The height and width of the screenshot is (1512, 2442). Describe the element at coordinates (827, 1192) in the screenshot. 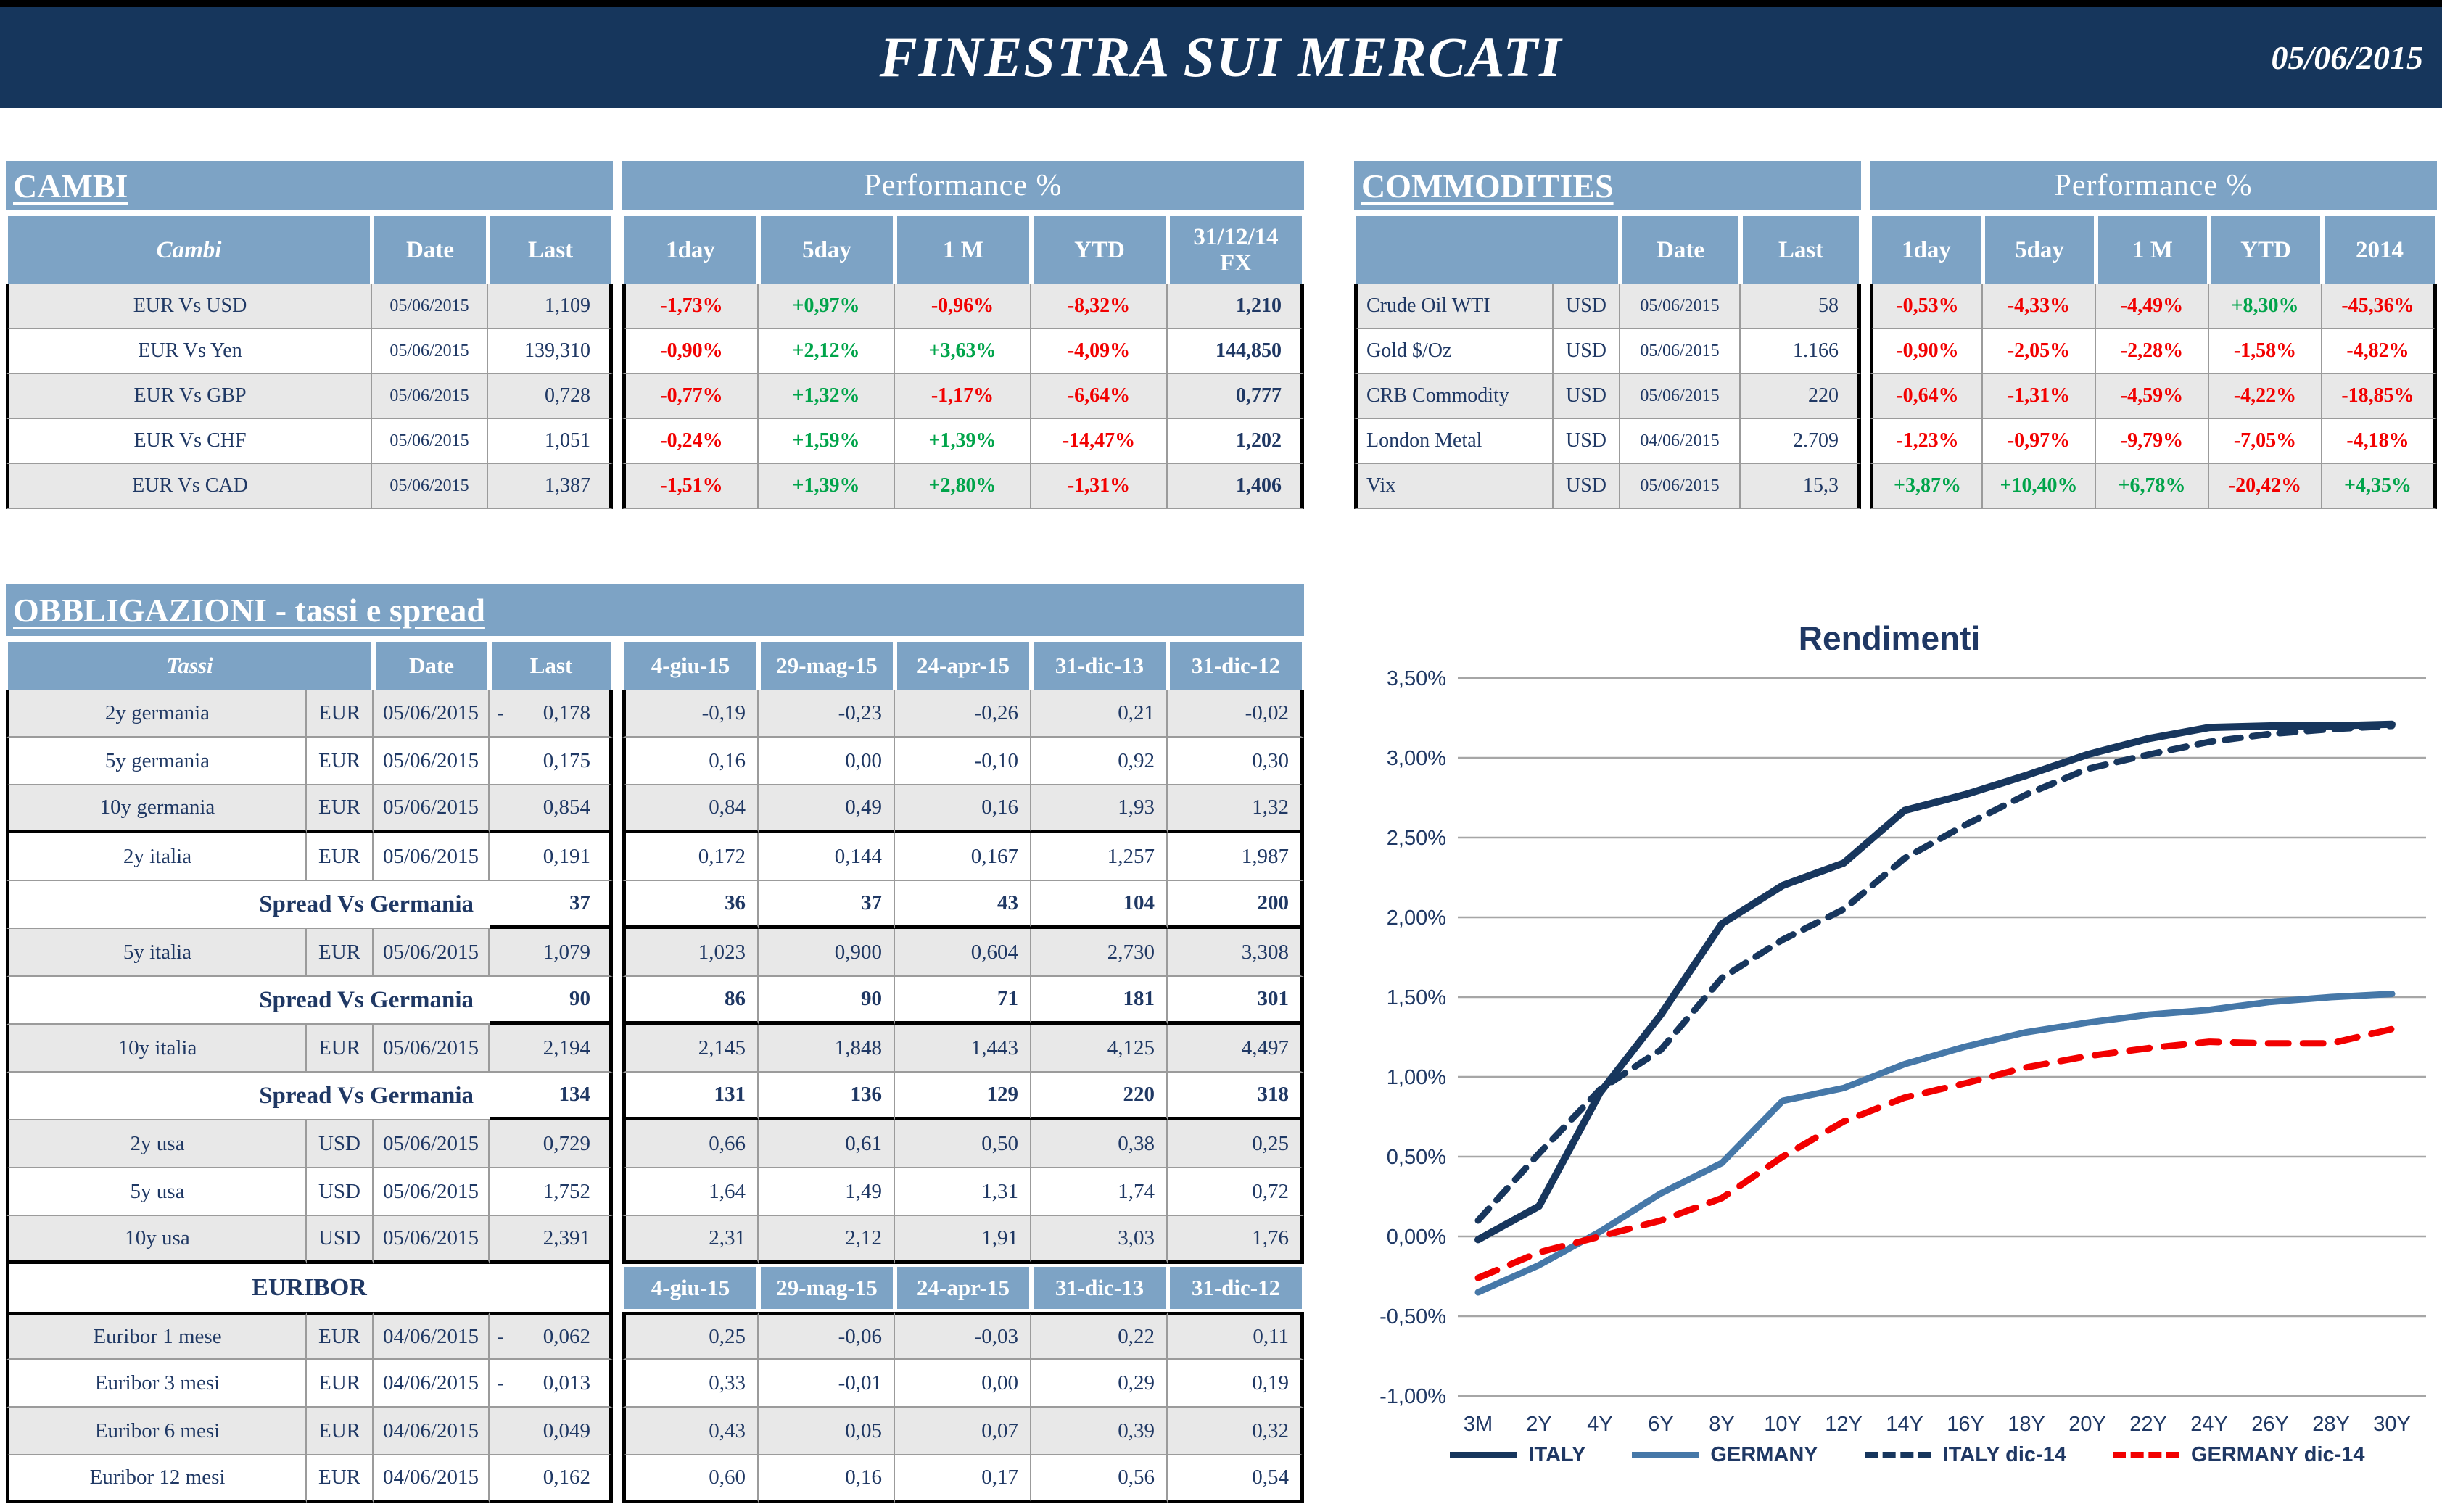

I see `val-29mag15: 1,49` at that location.